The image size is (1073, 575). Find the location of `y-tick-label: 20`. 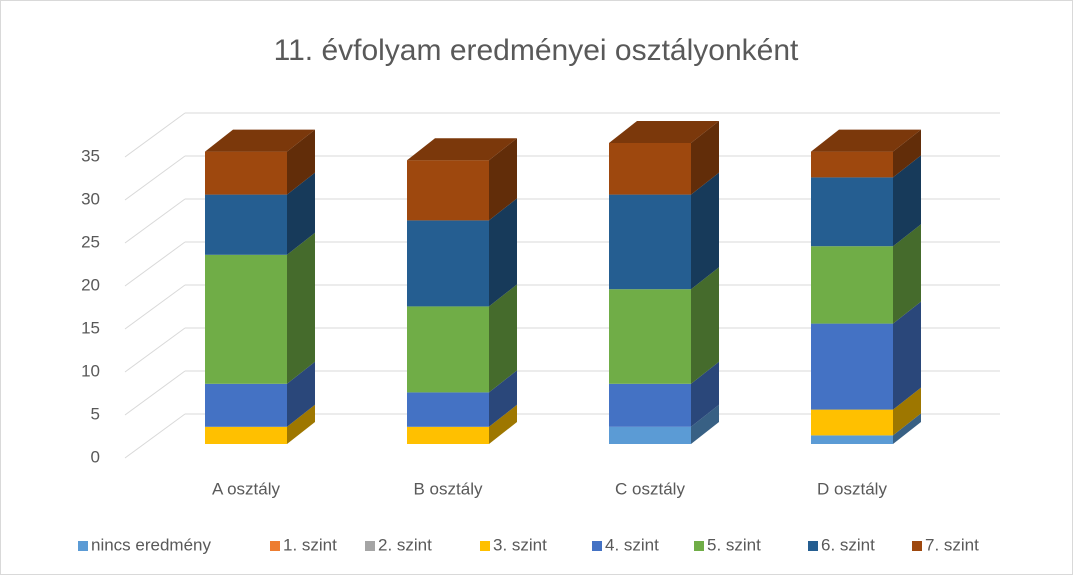

y-tick-label: 20 is located at coordinates (90, 284).